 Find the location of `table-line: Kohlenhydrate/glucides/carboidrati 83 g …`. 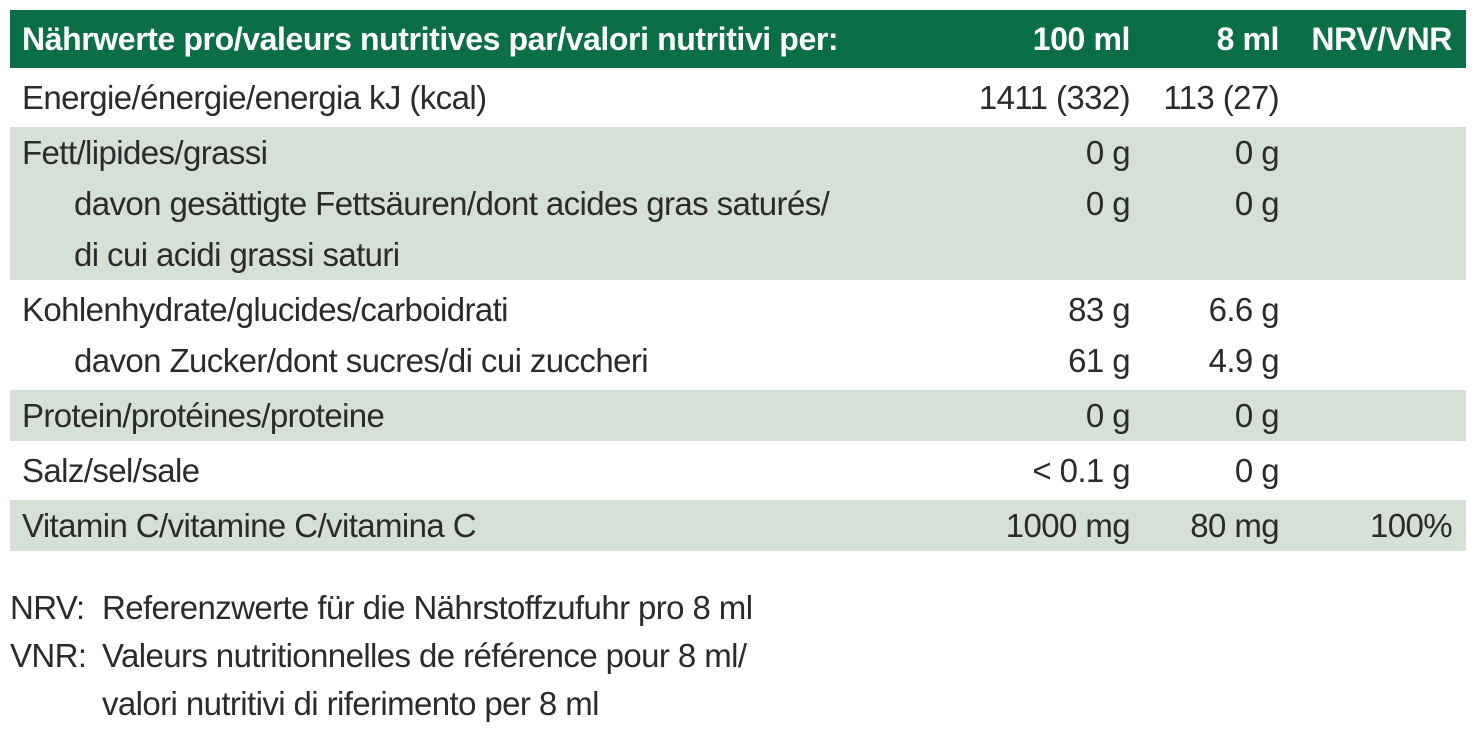

table-line: Kohlenhydrate/glucides/carboidrati 83 g … is located at coordinates (738, 309).